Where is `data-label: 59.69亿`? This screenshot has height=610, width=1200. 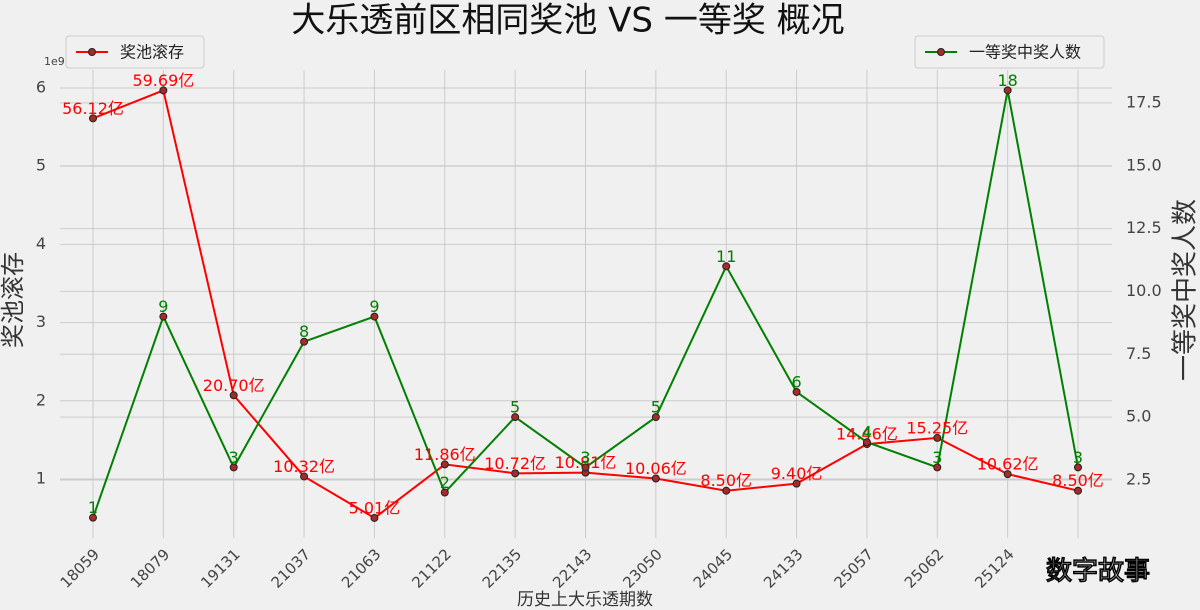
data-label: 59.69亿 is located at coordinates (163, 80).